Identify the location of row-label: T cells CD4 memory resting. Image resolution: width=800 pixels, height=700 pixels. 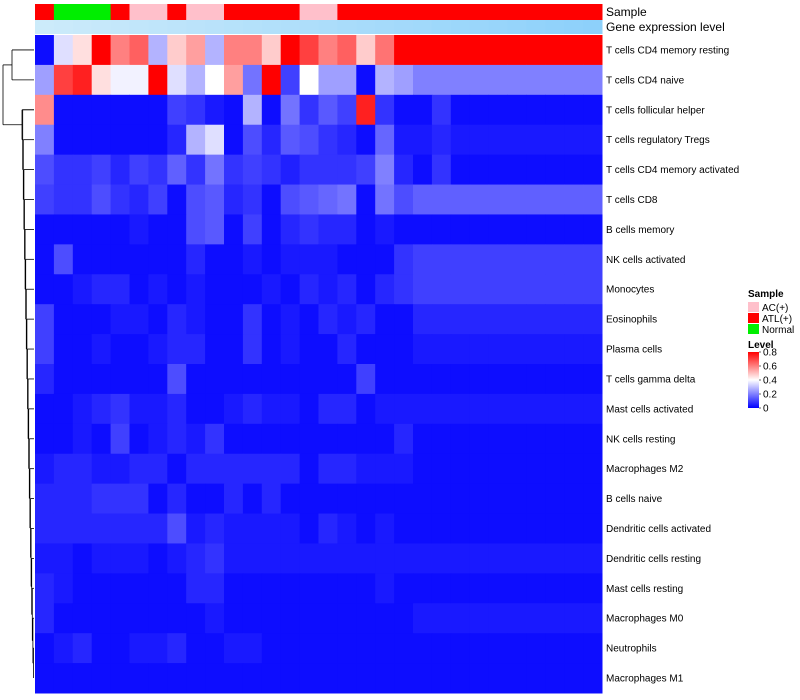
(667, 50).